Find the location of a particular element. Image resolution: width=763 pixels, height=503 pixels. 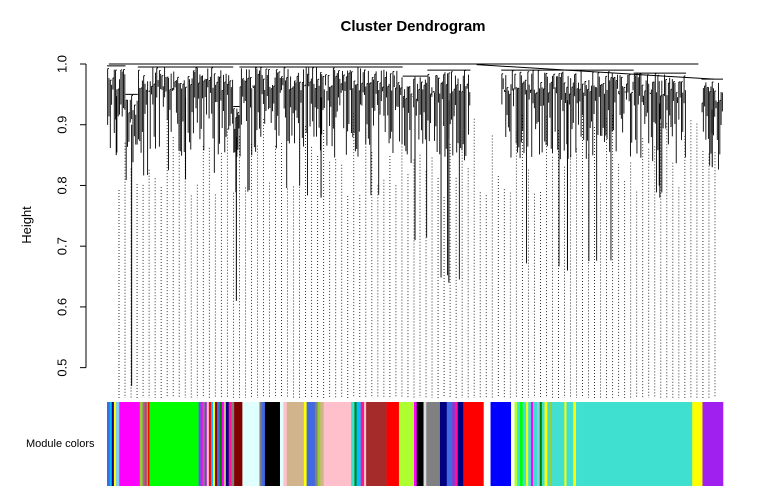

module-colors-label: Module colors is located at coordinates (60, 444).